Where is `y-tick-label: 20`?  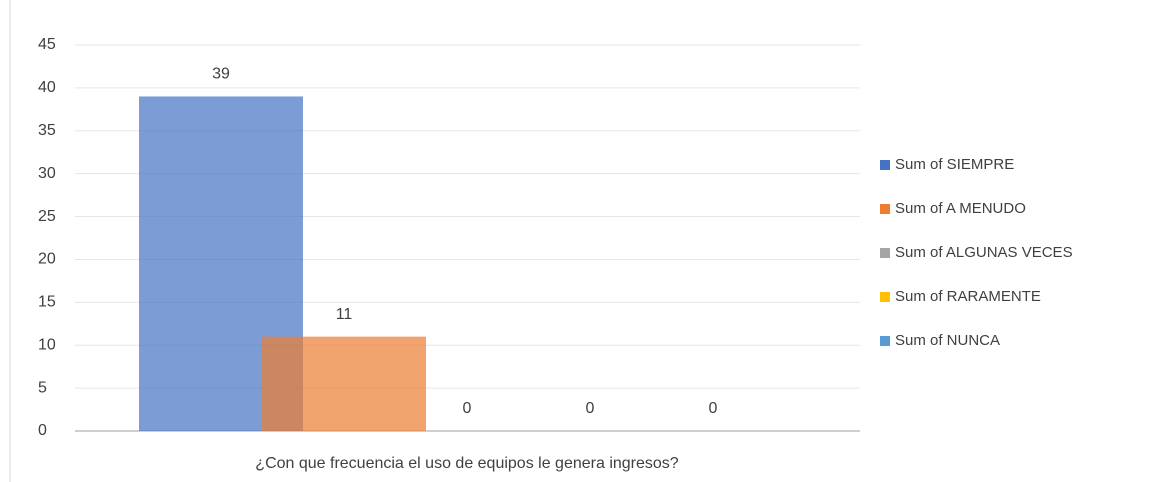
y-tick-label: 20 is located at coordinates (47, 259).